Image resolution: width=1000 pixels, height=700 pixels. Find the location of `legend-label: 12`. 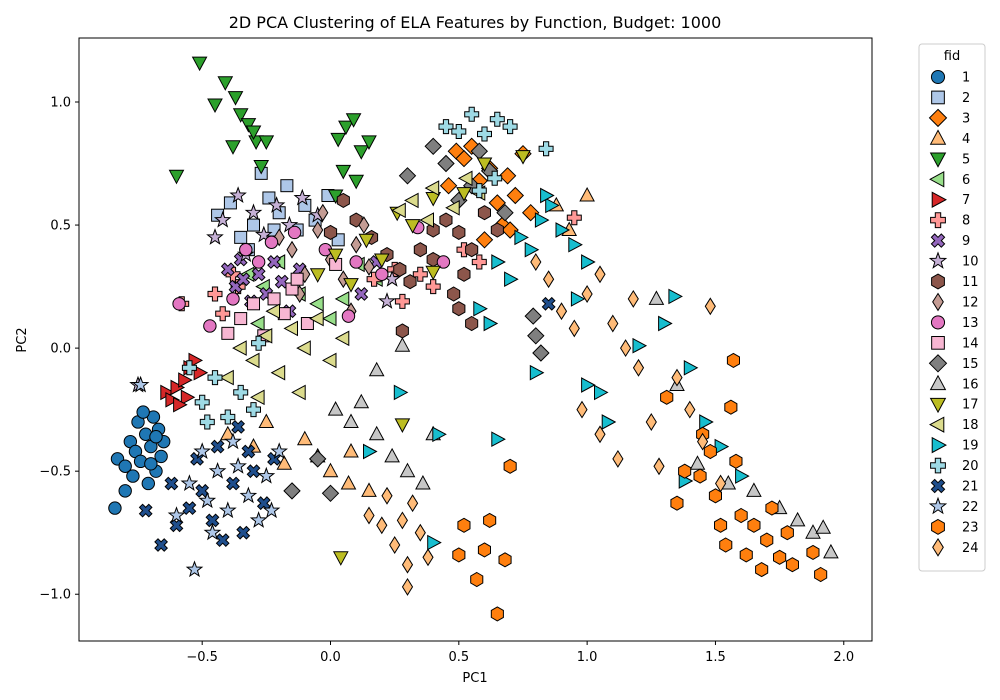

legend-label: 12 is located at coordinates (970, 302).